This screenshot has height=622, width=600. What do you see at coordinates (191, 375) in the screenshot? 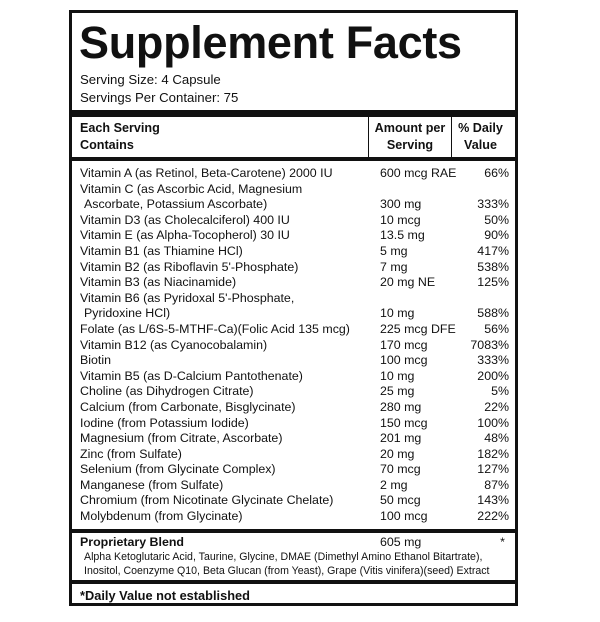
I see `nutrient-name-line1: Vitamin B5 (as D-Calcium Pantothenate)` at bounding box center [191, 375].